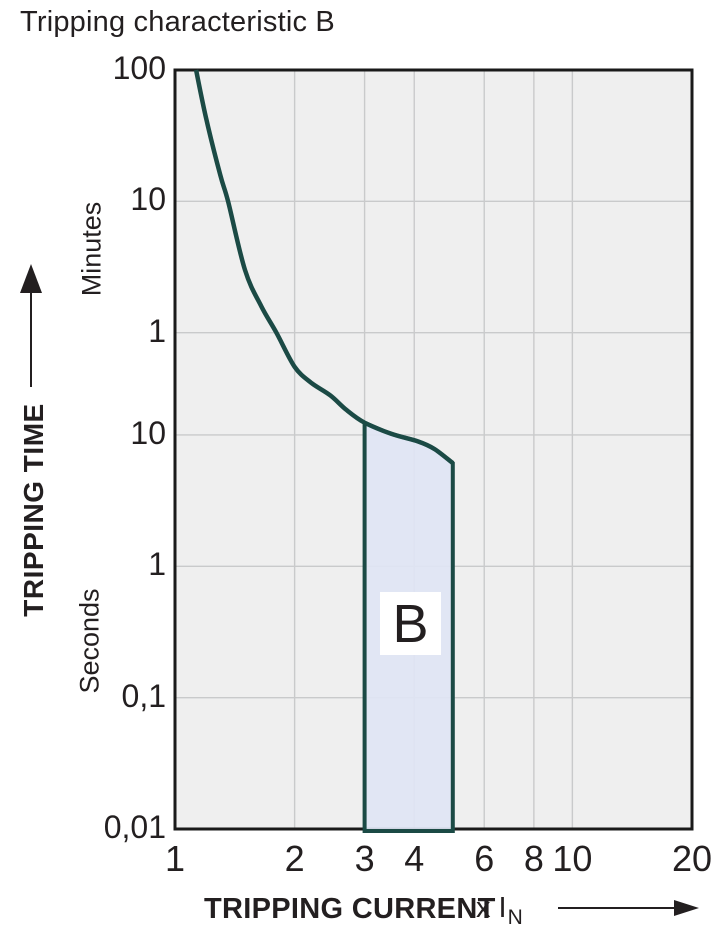 The height and width of the screenshot is (938, 720). I want to click on band-label: B, so click(410, 623).